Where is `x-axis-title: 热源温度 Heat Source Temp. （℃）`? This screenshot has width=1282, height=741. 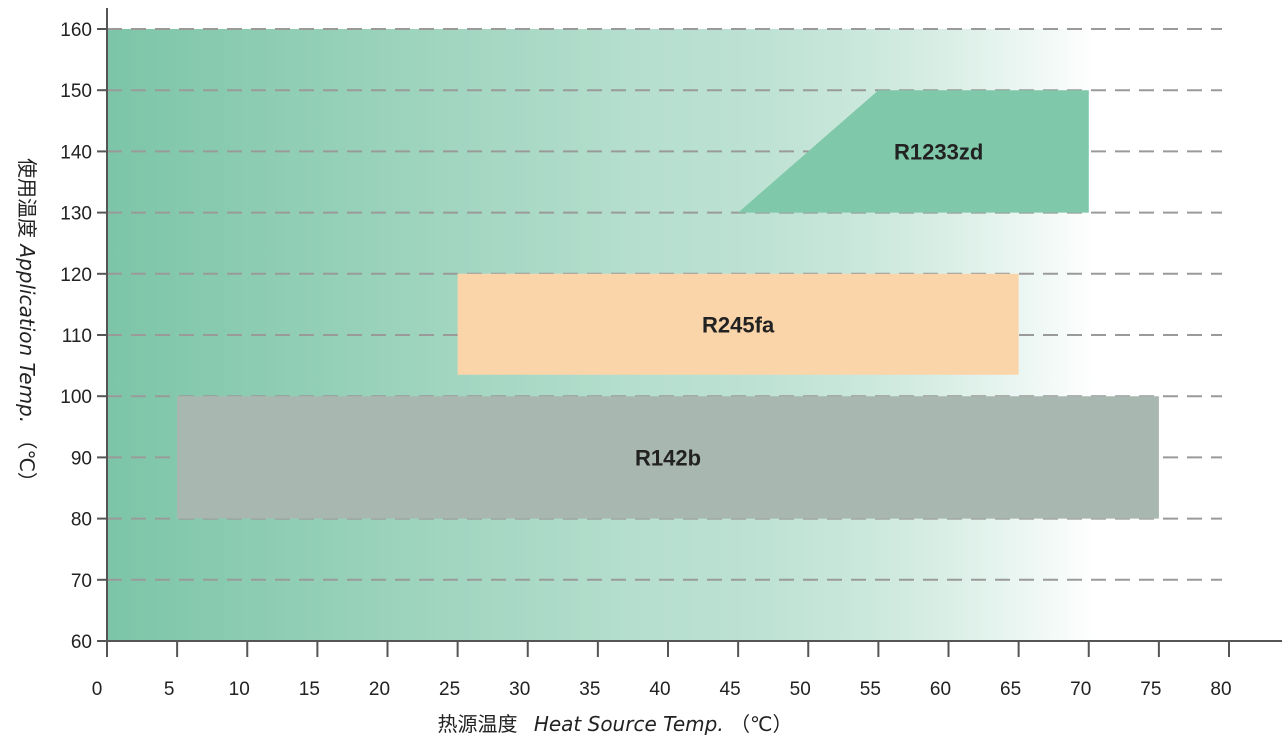
x-axis-title: 热源温度 Heat Source Temp. （℃） is located at coordinates (614, 724).